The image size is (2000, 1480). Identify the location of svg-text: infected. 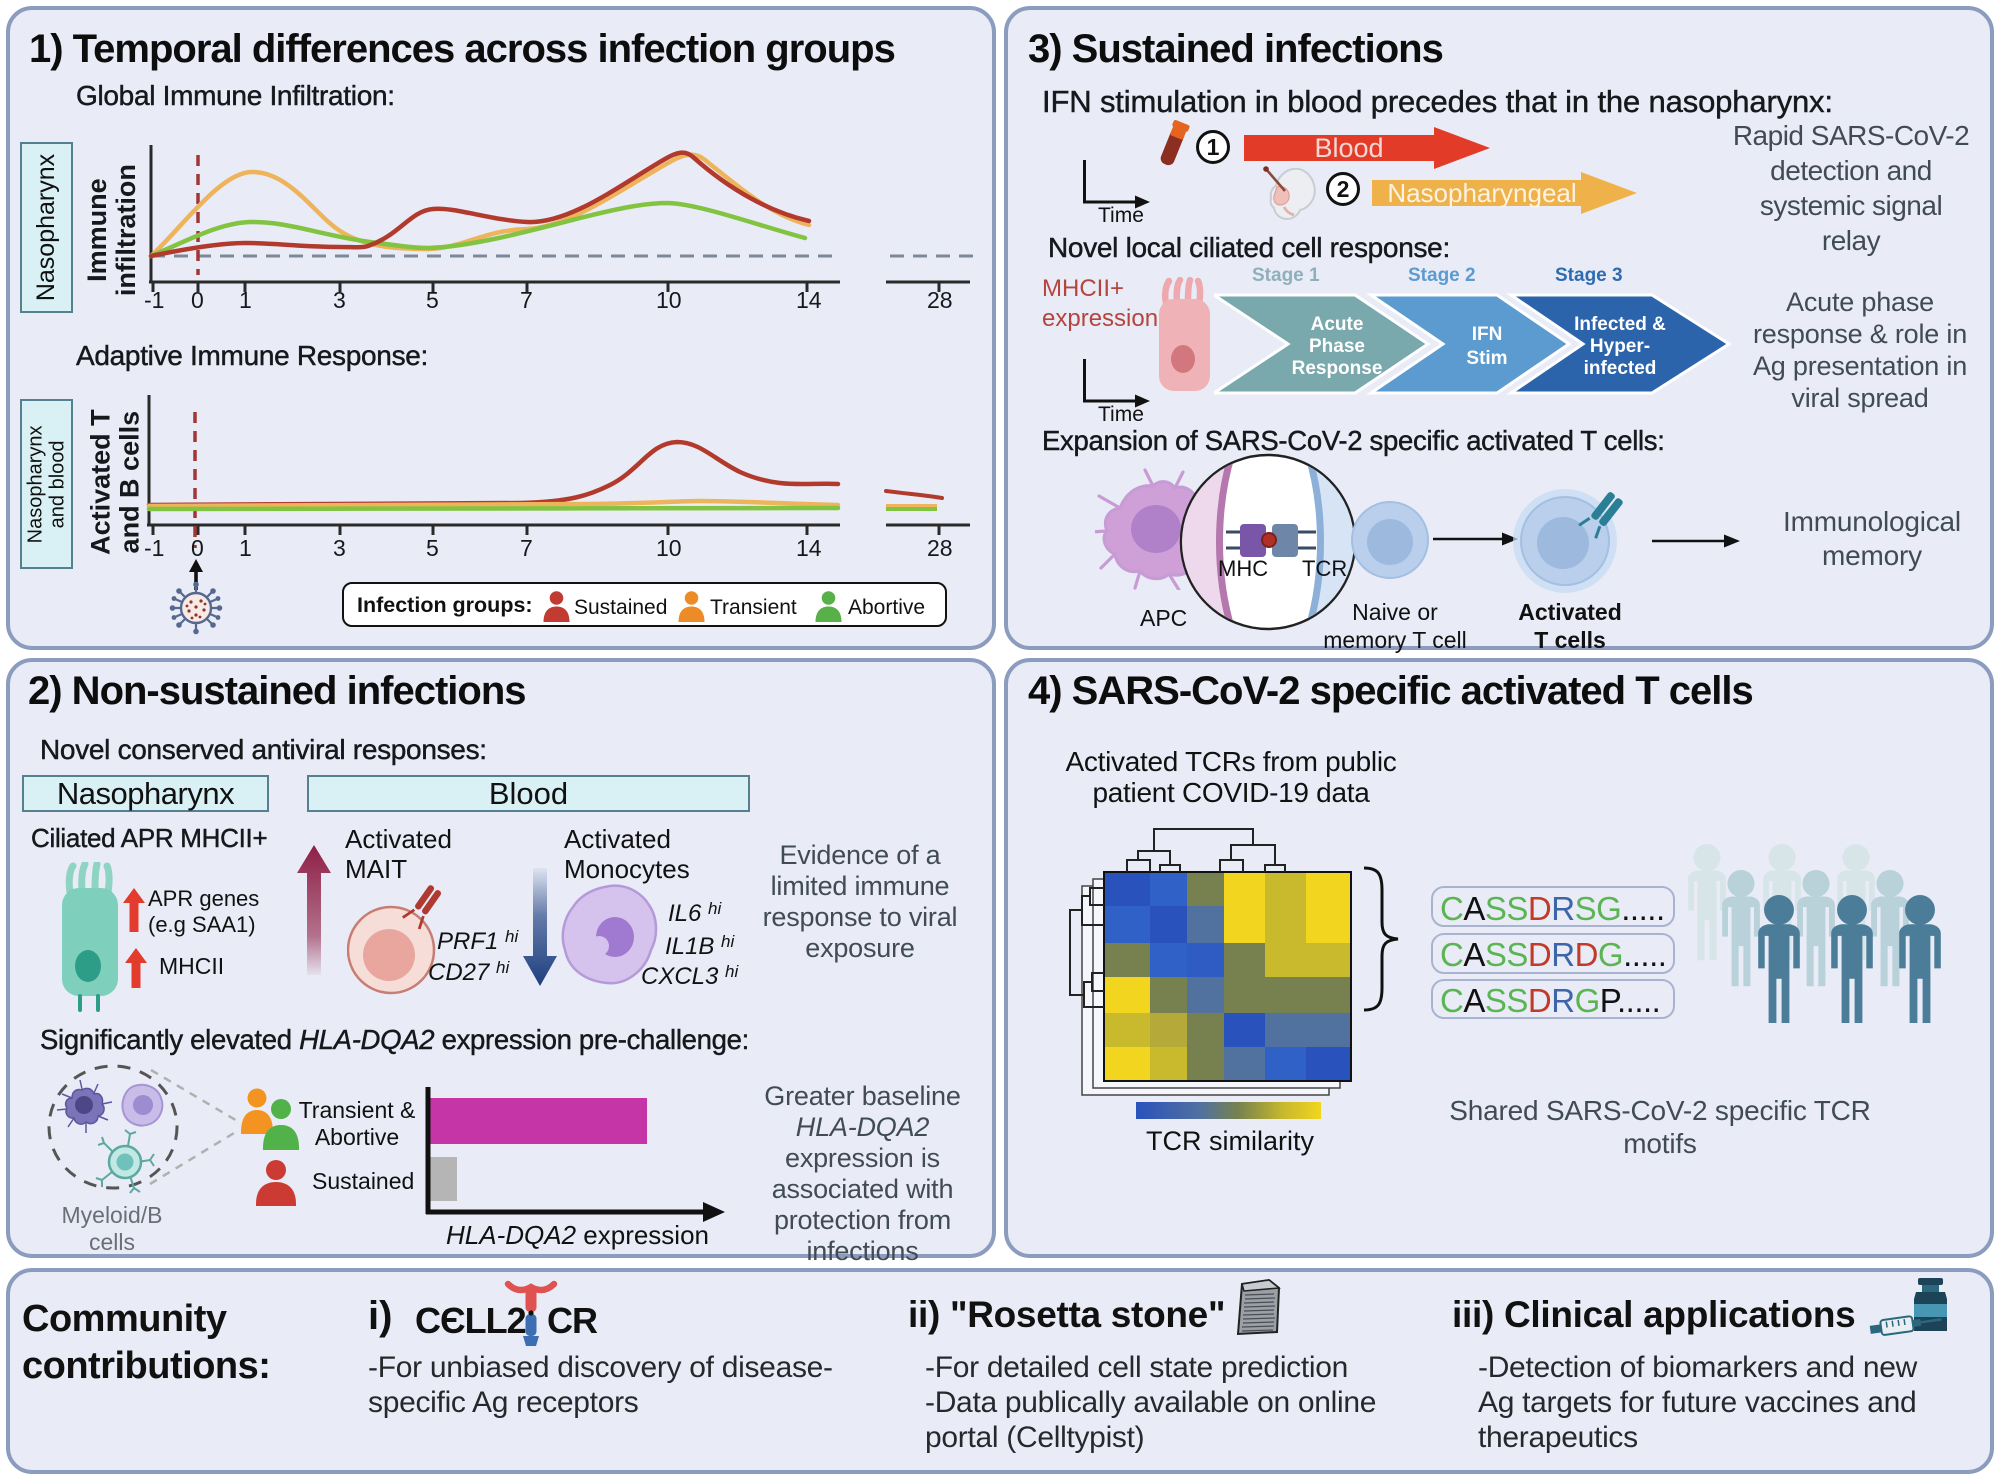
(1620, 368).